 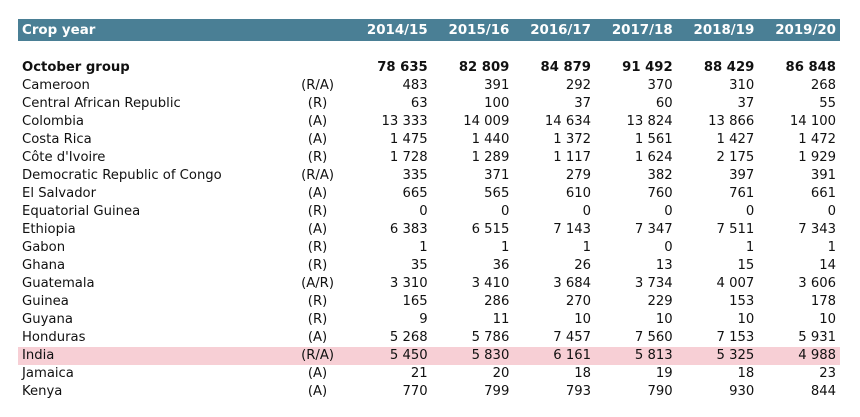 What do you see at coordinates (735, 355) in the screenshot?
I see `production-value: 5 325` at bounding box center [735, 355].